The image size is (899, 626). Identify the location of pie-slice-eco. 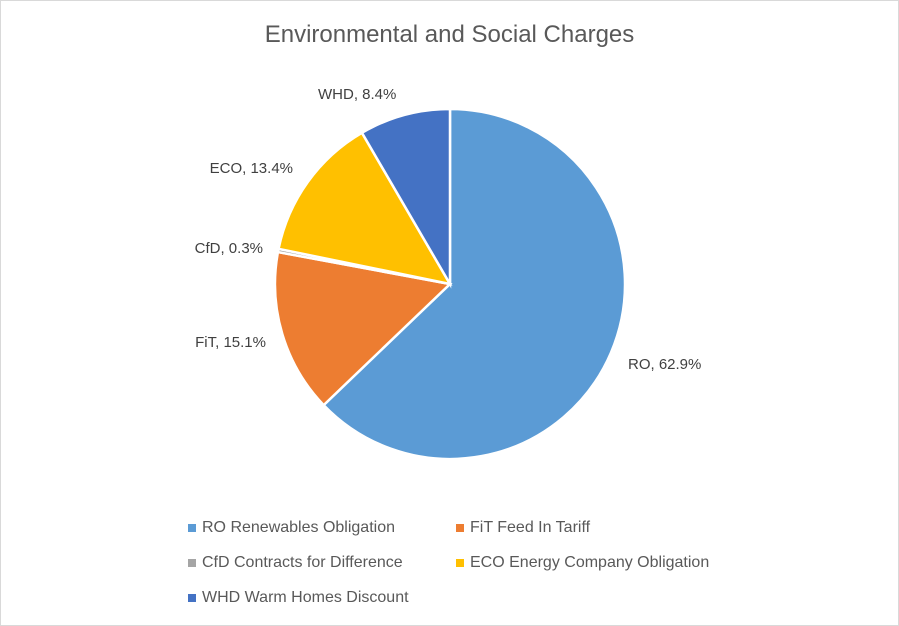
(365, 208).